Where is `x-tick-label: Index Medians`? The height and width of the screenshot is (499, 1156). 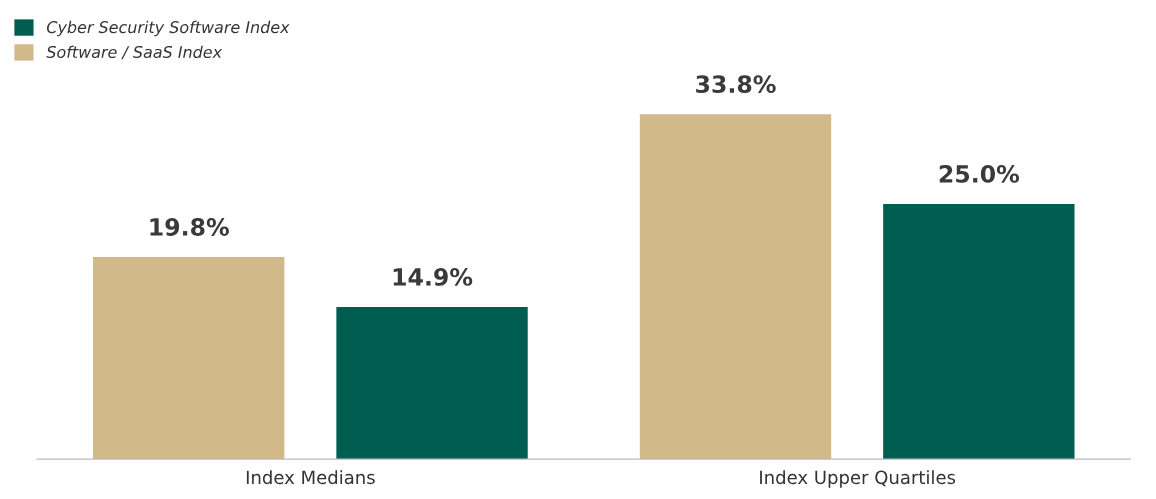 x-tick-label: Index Medians is located at coordinates (310, 477).